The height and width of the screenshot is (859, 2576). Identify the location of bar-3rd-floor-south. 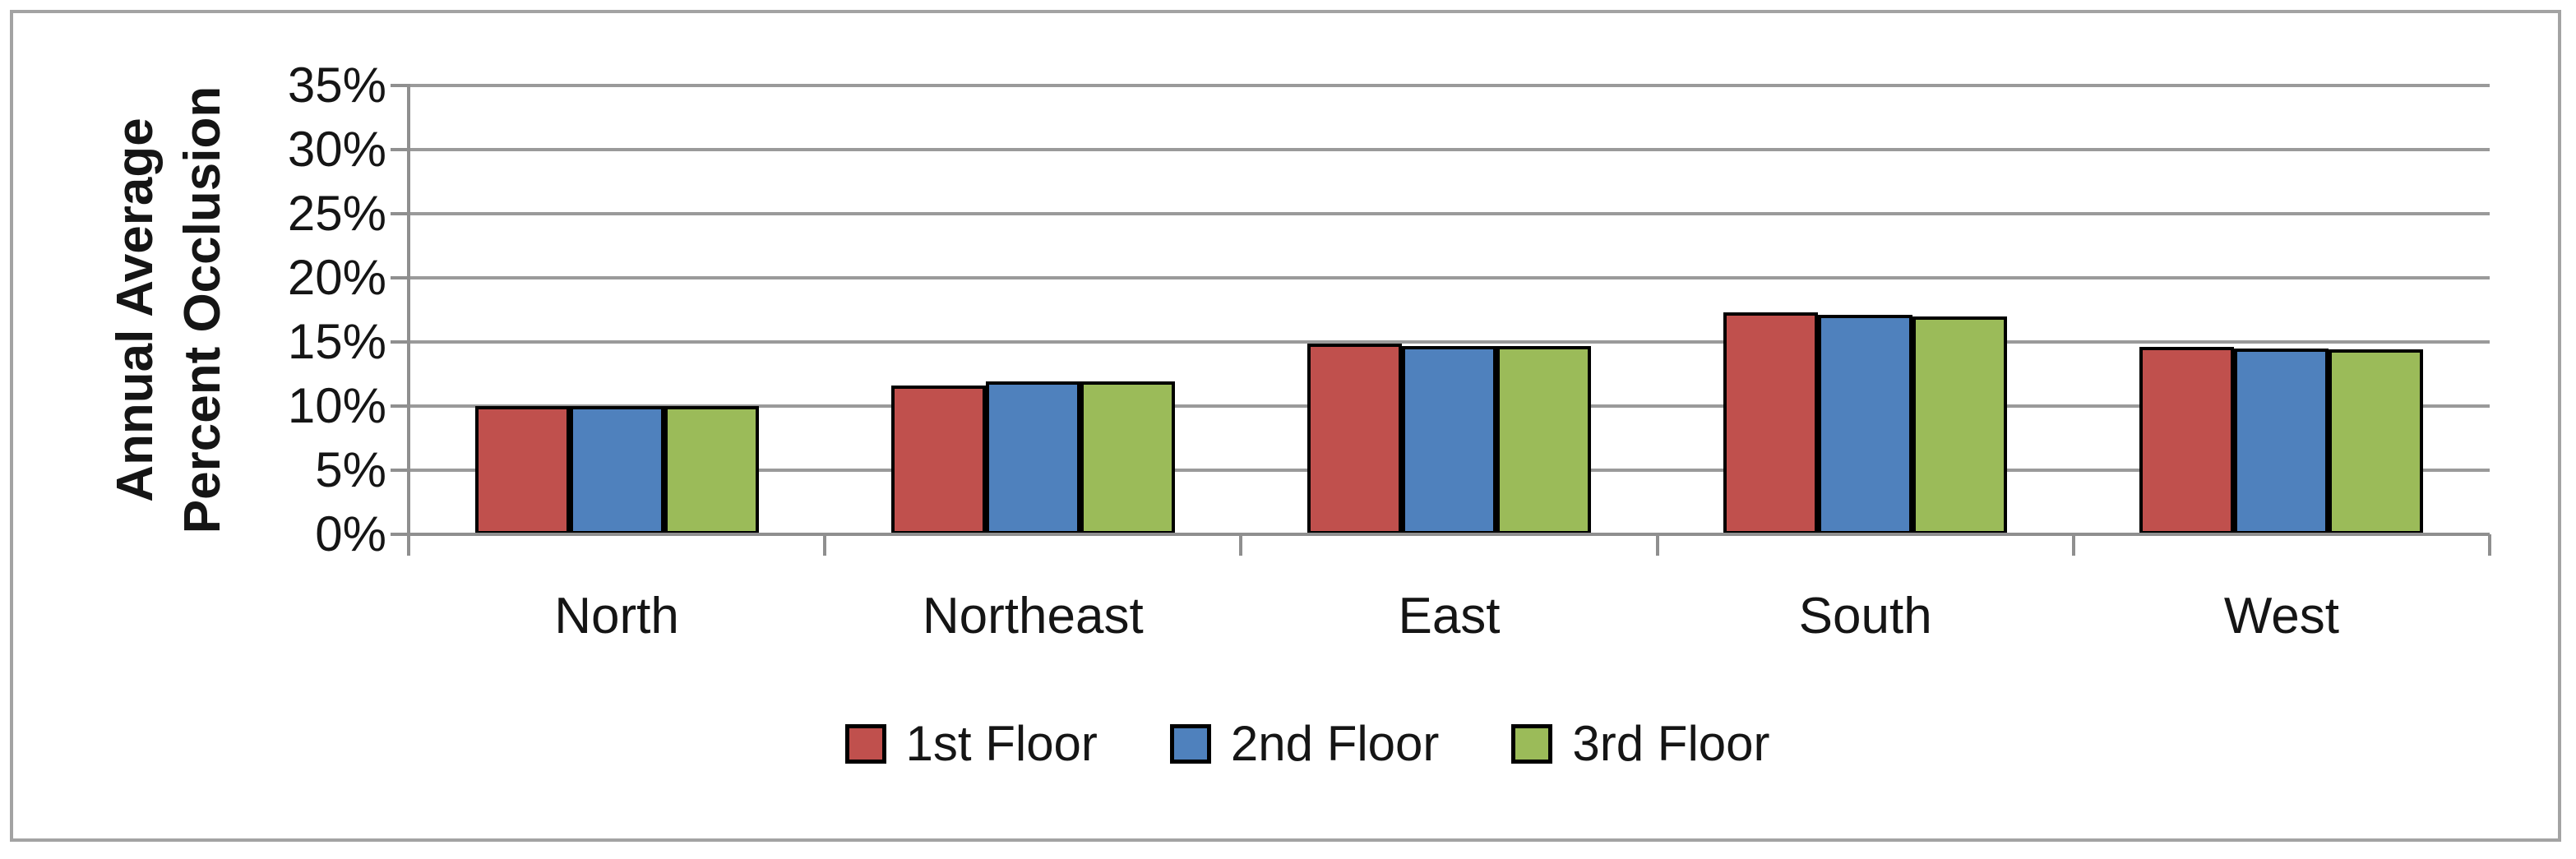
(1960, 425).